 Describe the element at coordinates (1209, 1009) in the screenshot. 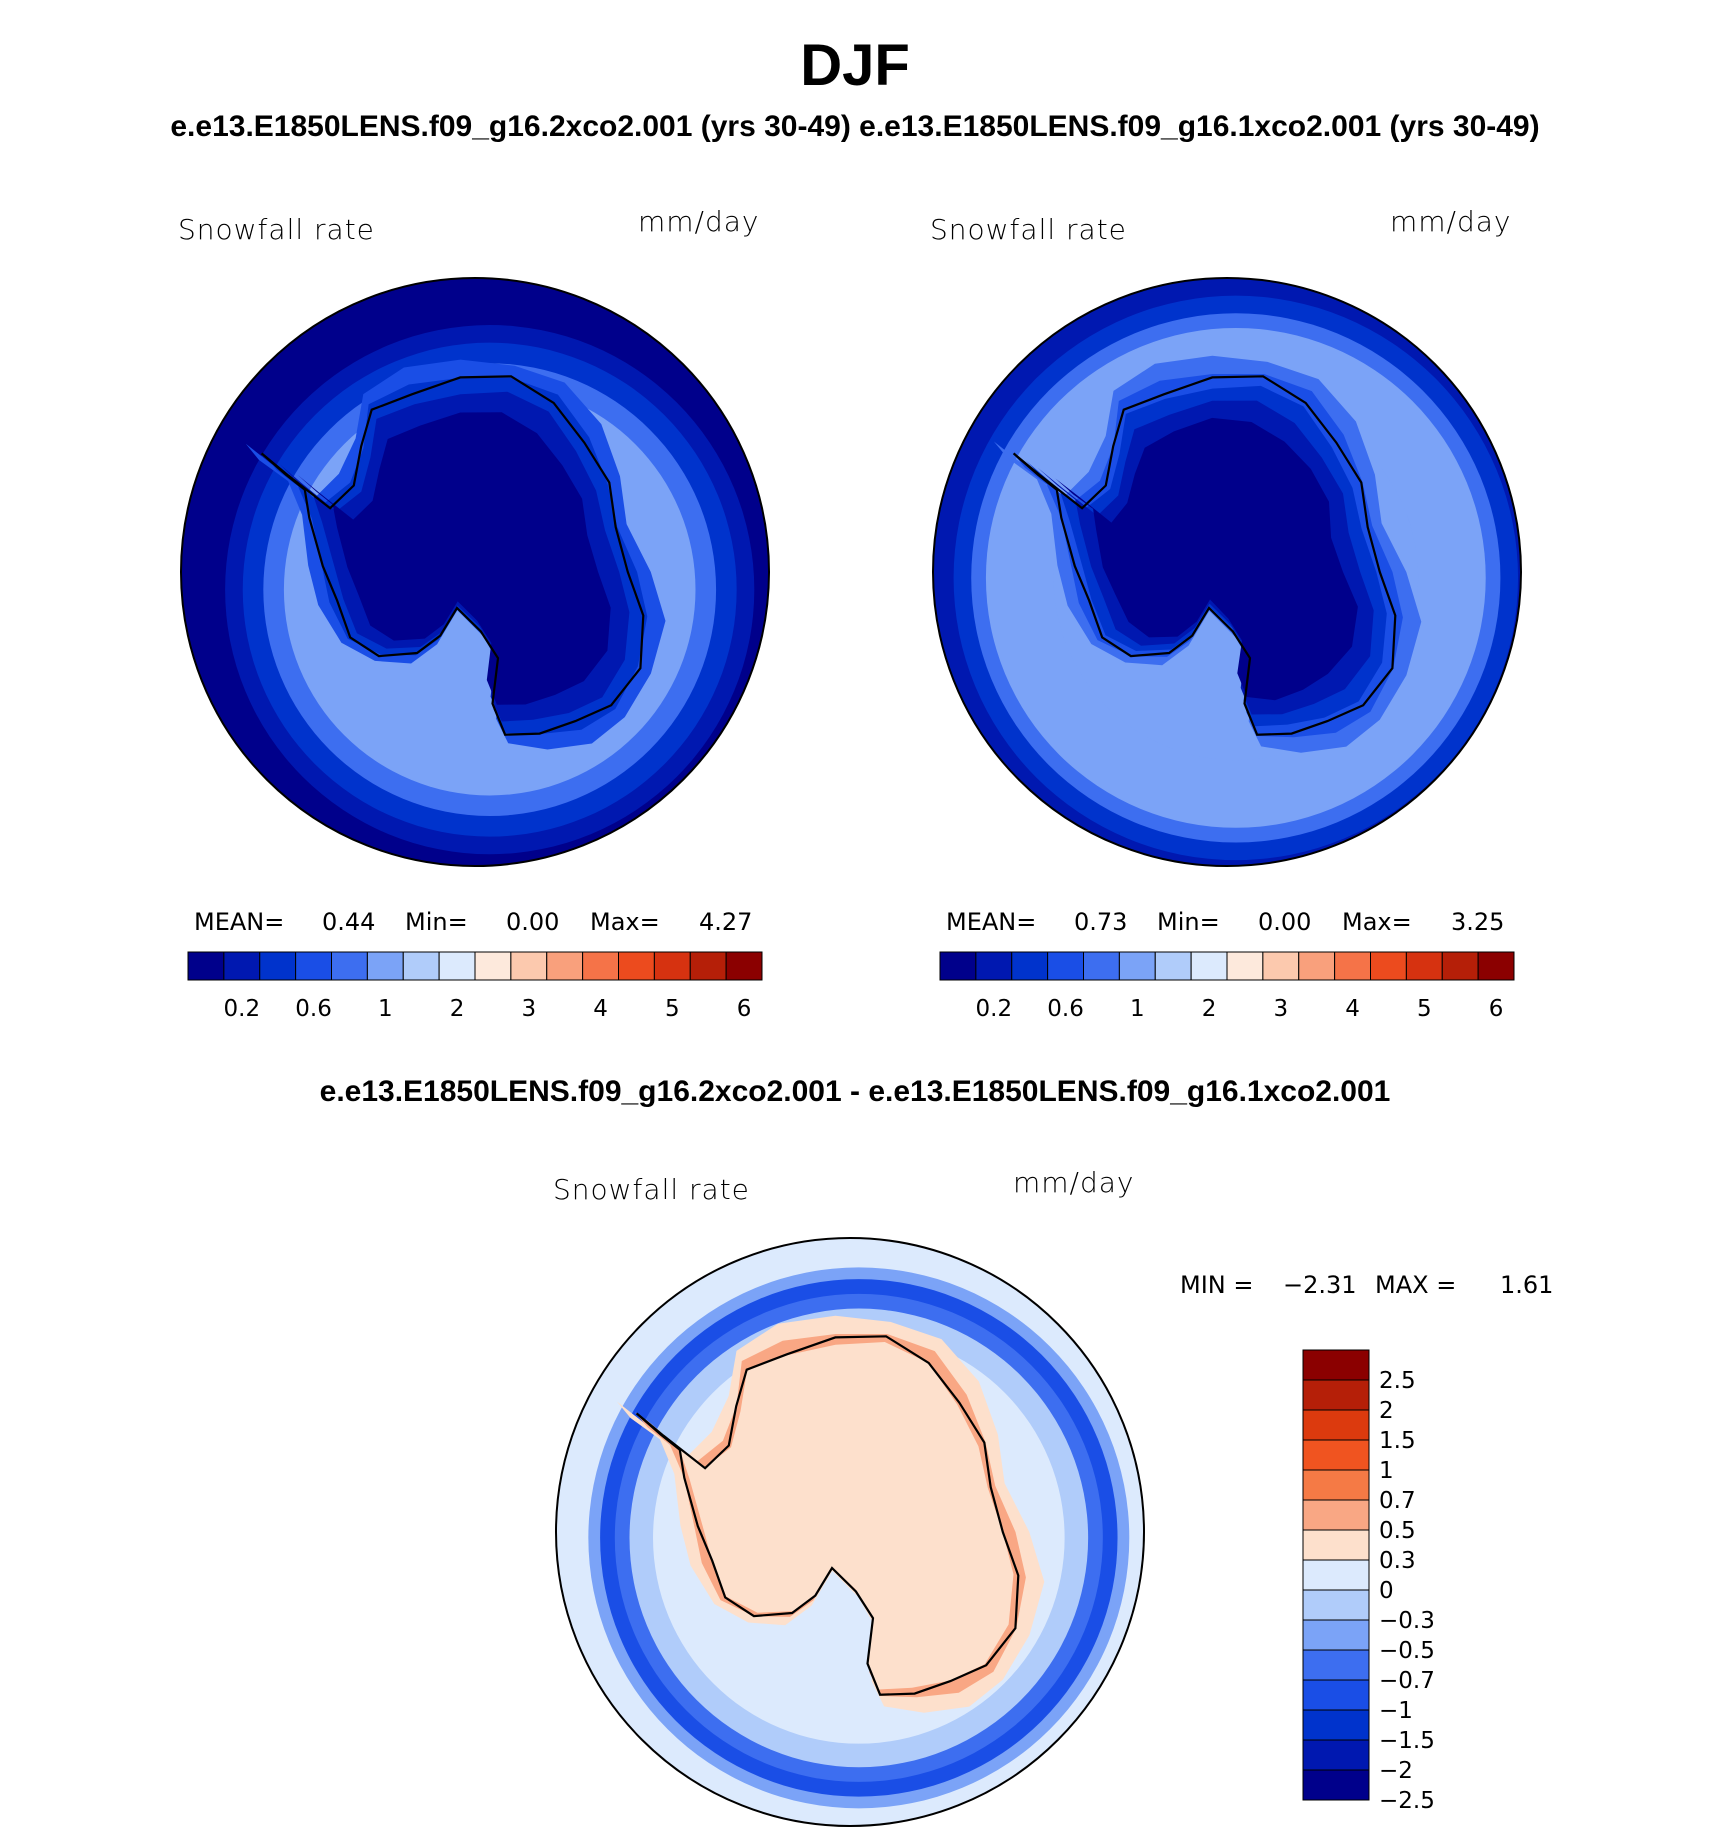

I see `cbar2-tick-label-3: 2` at that location.